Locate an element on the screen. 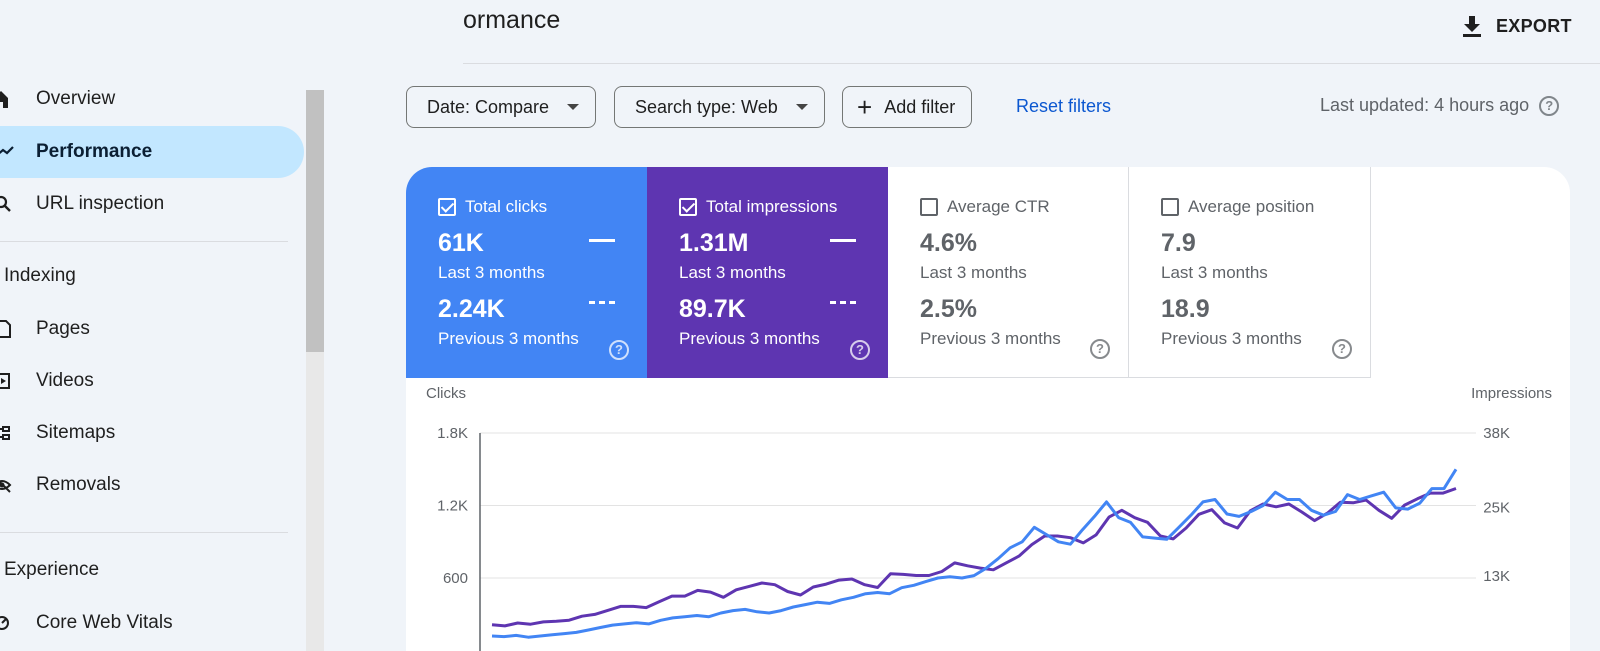 This screenshot has width=1600, height=651. sidebar-item-label: Overview is located at coordinates (76, 98).